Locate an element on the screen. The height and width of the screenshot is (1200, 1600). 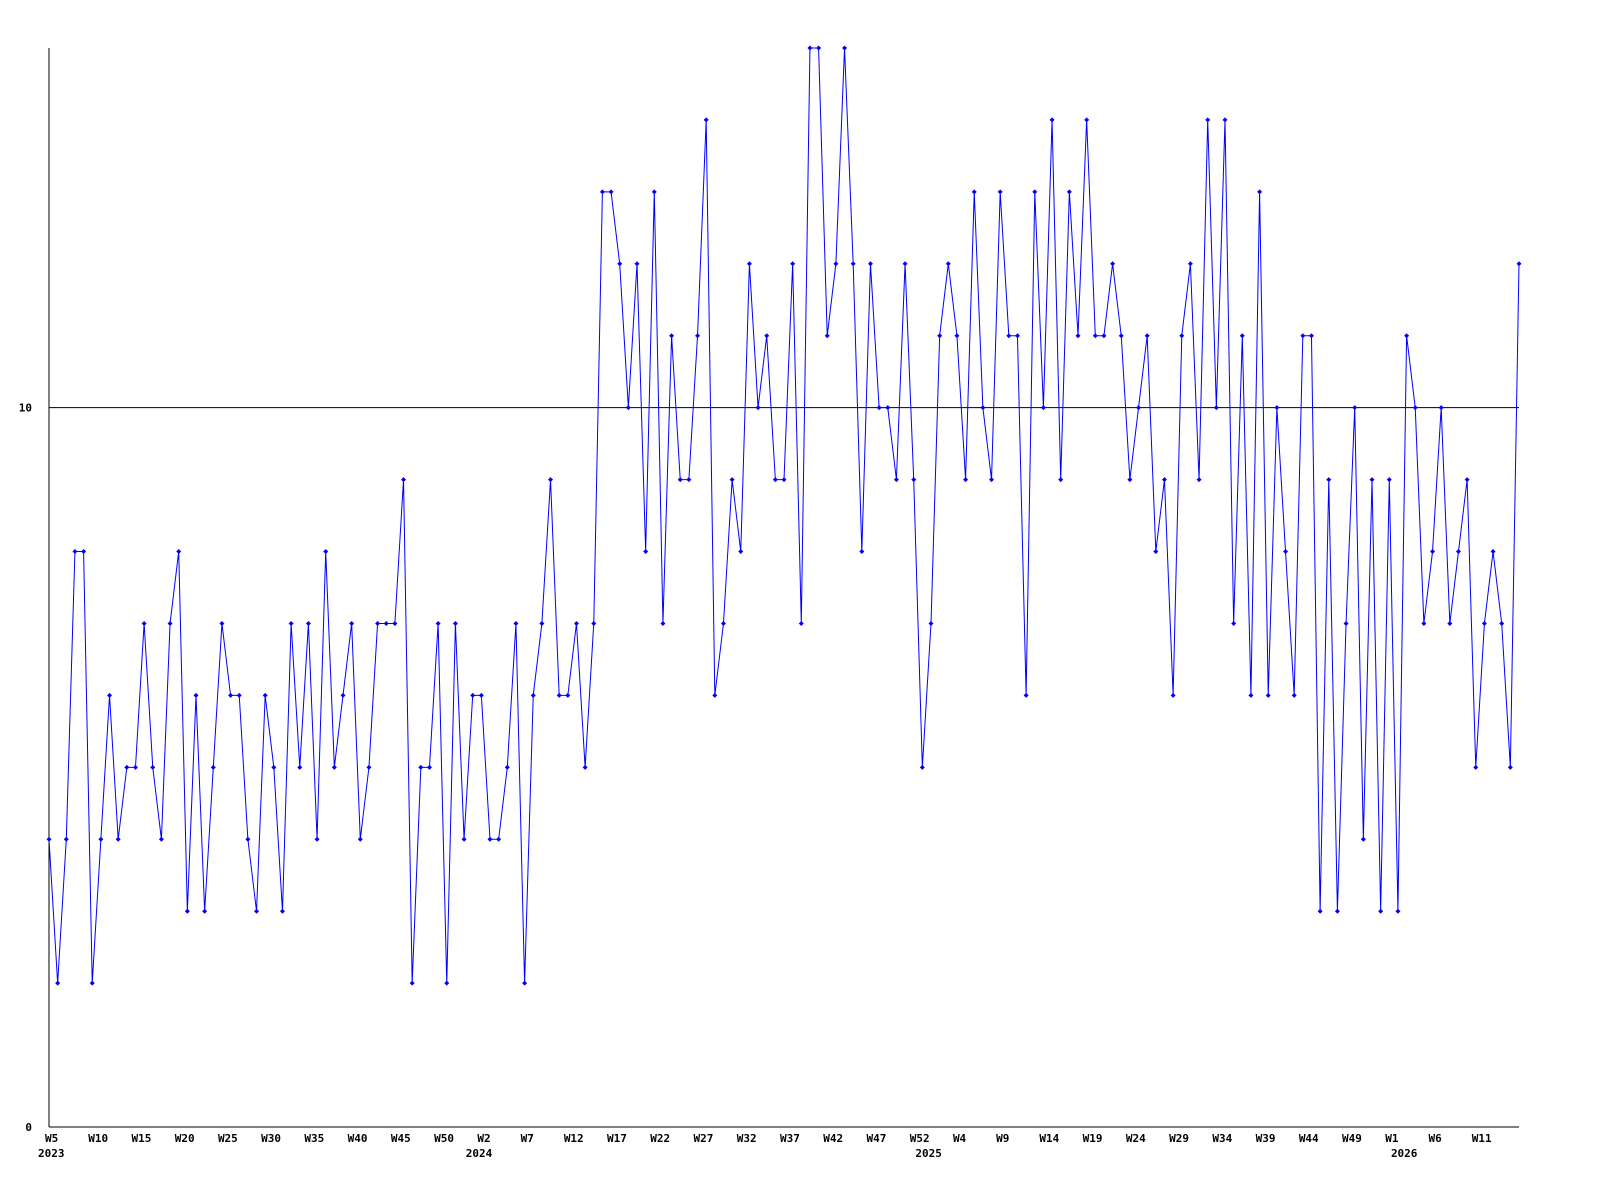
x-tick-label: W17 is located at coordinates (617, 1138).